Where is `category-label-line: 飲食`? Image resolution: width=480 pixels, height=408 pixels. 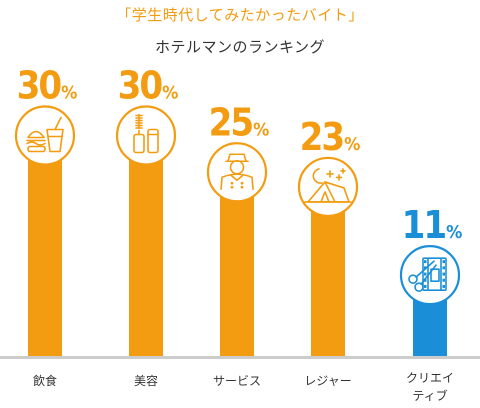 category-label-line: 飲食 is located at coordinates (44, 381).